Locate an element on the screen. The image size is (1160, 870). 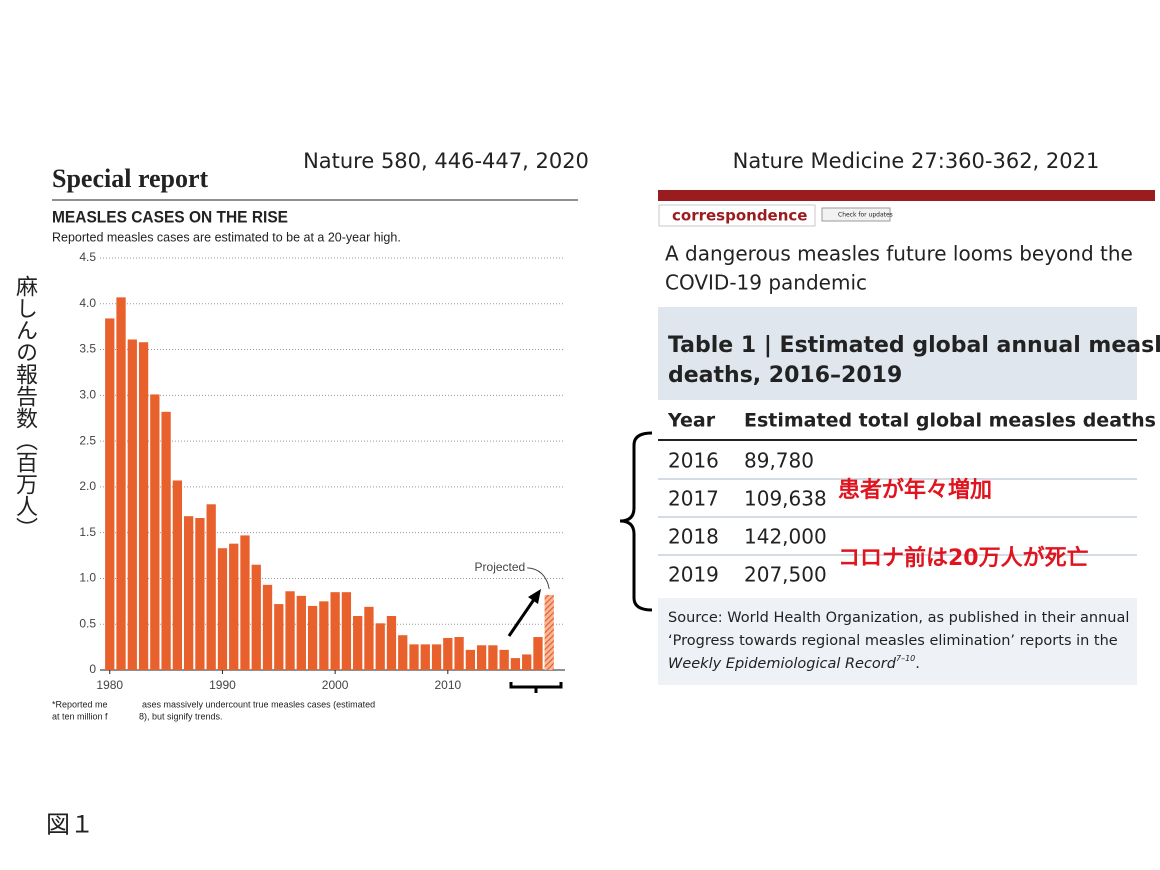
source-end: . is located at coordinates (917, 664).